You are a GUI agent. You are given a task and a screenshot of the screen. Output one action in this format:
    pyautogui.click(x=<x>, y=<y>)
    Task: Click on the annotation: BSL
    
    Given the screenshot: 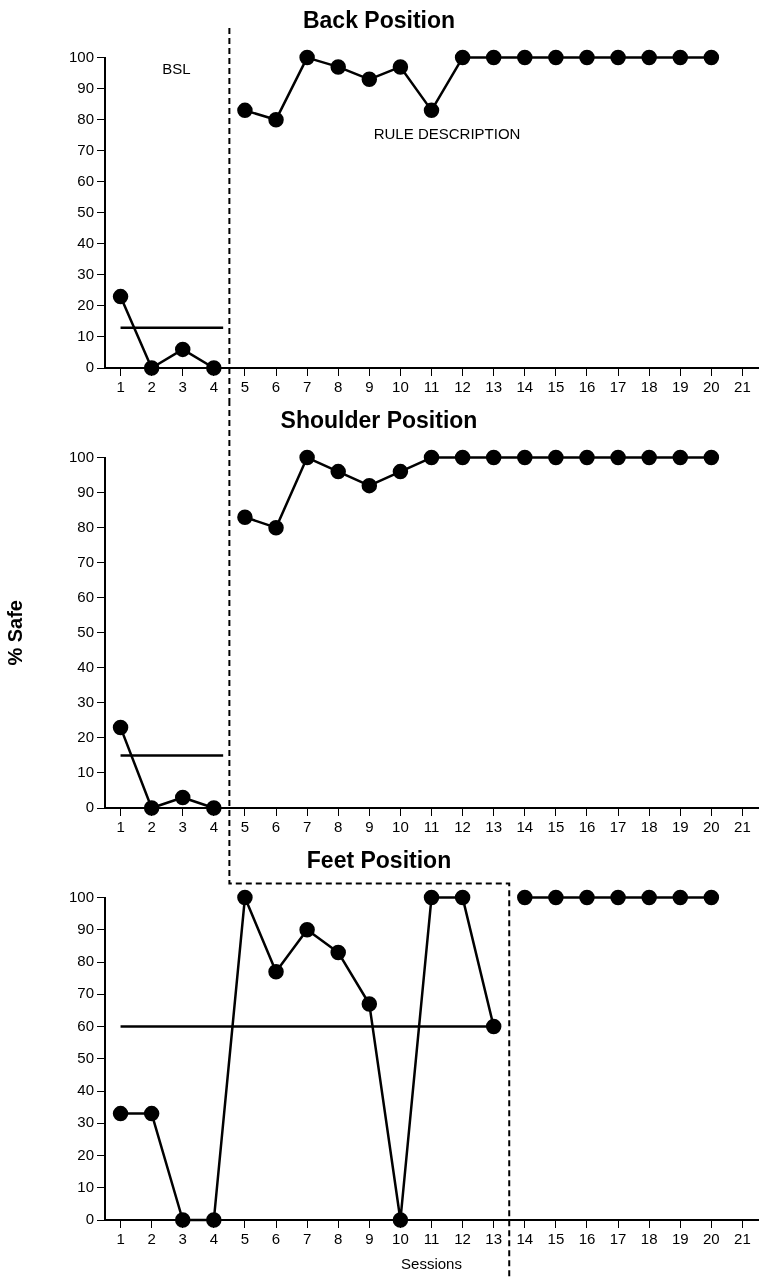 What is the action you would take?
    pyautogui.click(x=176, y=69)
    